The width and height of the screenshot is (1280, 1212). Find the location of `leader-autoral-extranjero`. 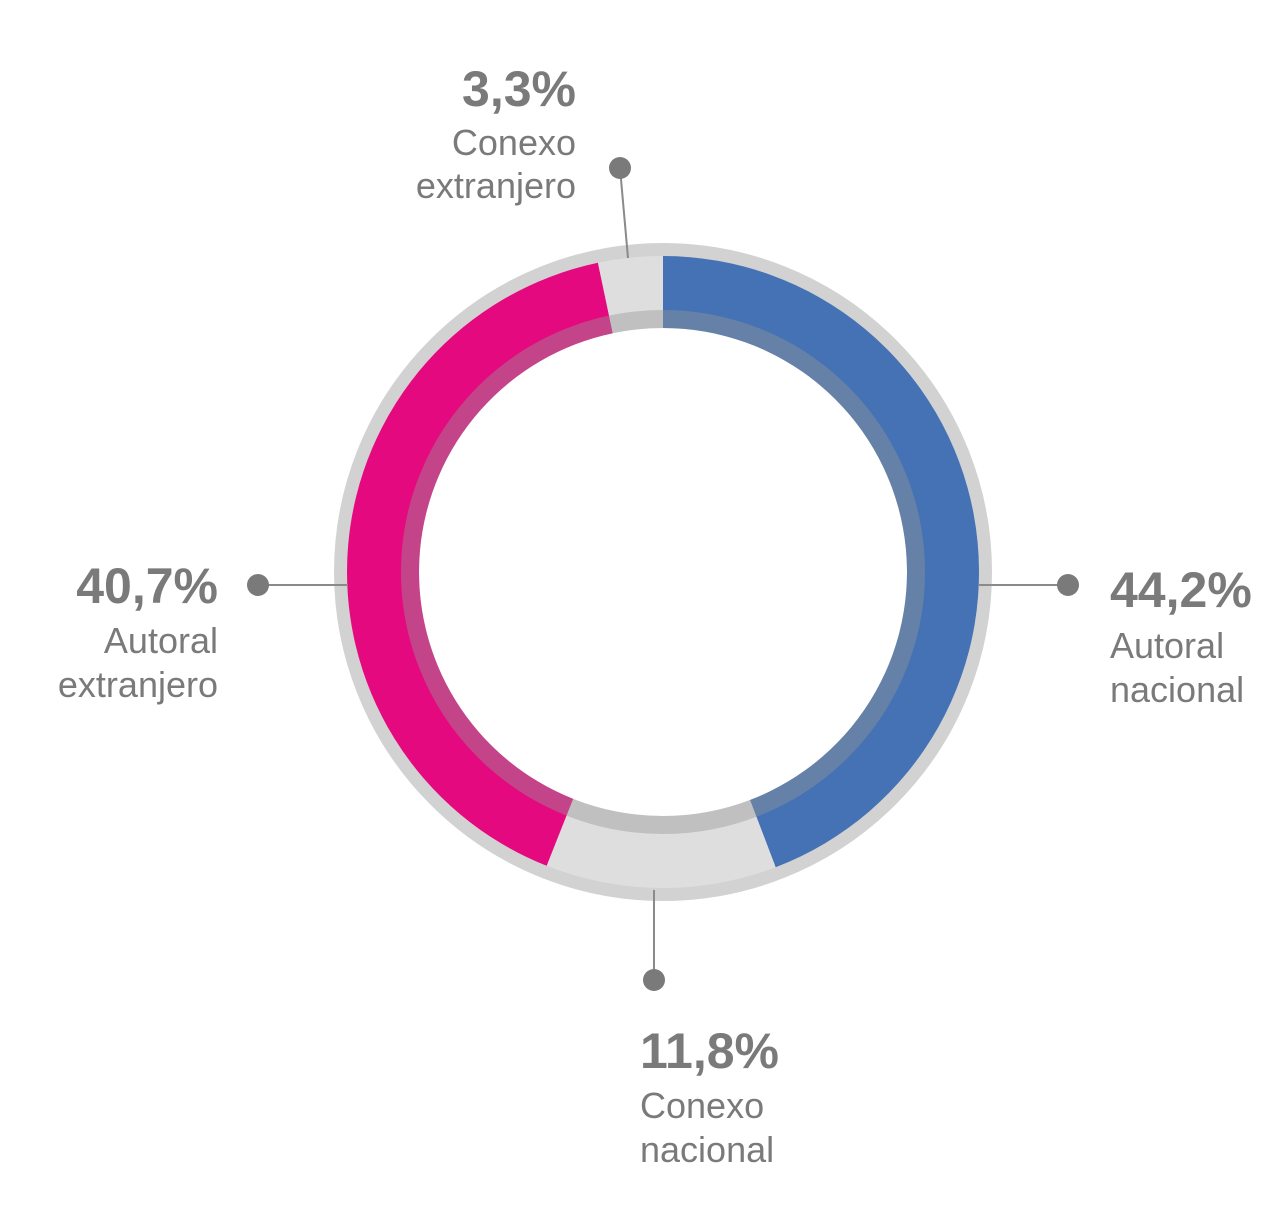

leader-autoral-extranjero is located at coordinates (297, 585).